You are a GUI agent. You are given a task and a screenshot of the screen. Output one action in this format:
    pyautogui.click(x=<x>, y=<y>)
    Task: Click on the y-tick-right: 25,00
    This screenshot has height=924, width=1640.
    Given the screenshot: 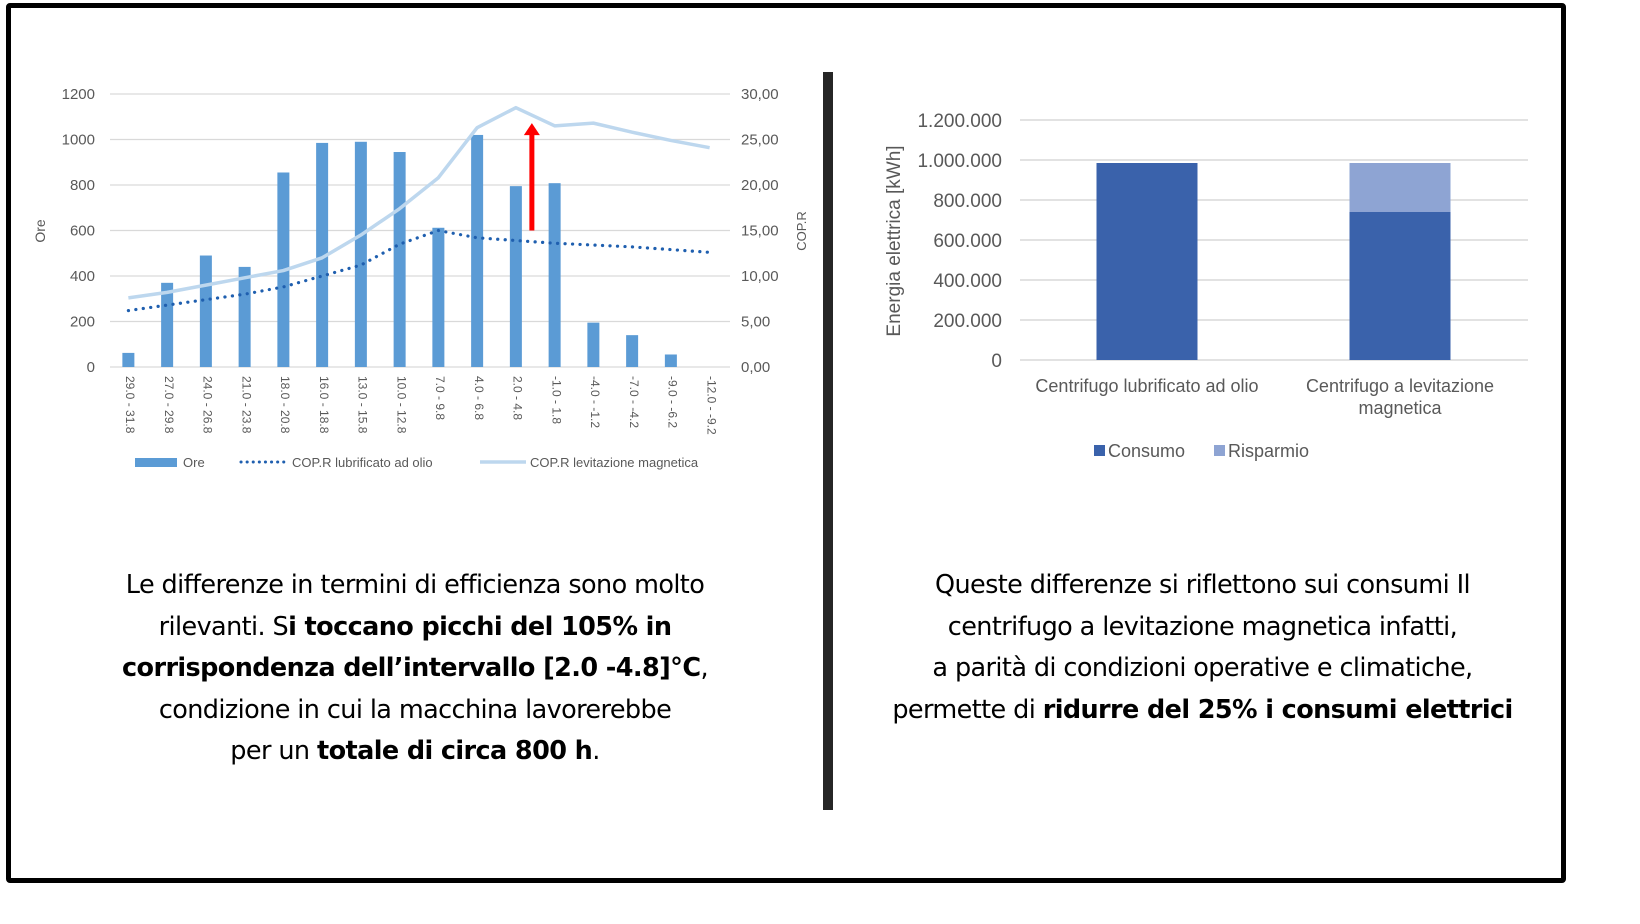 What is the action you would take?
    pyautogui.click(x=760, y=140)
    